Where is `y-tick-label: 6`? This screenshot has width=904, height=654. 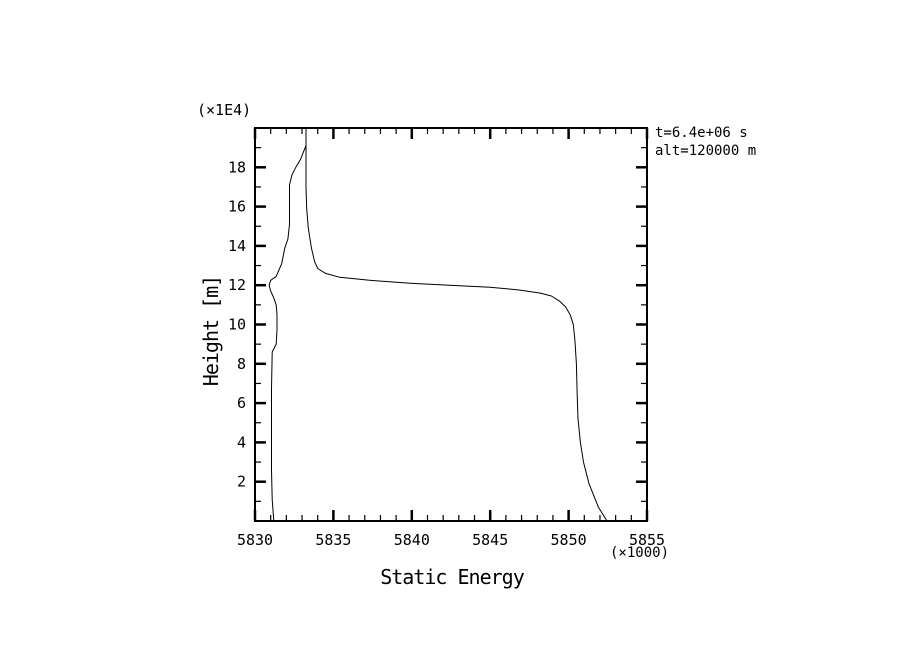 y-tick-label: 6 is located at coordinates (241, 403).